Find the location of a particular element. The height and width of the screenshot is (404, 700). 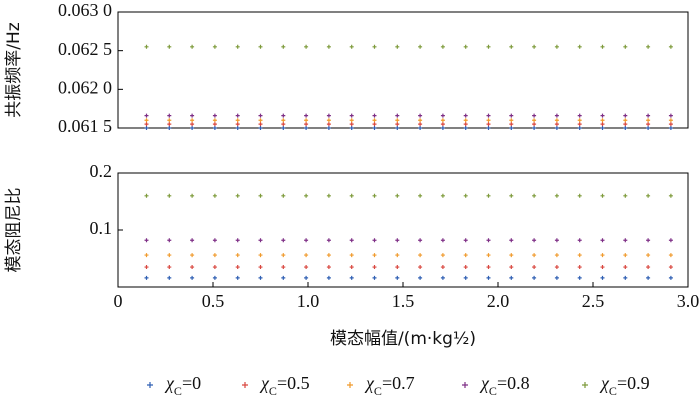

legend-marker is located at coordinates (585, 385).